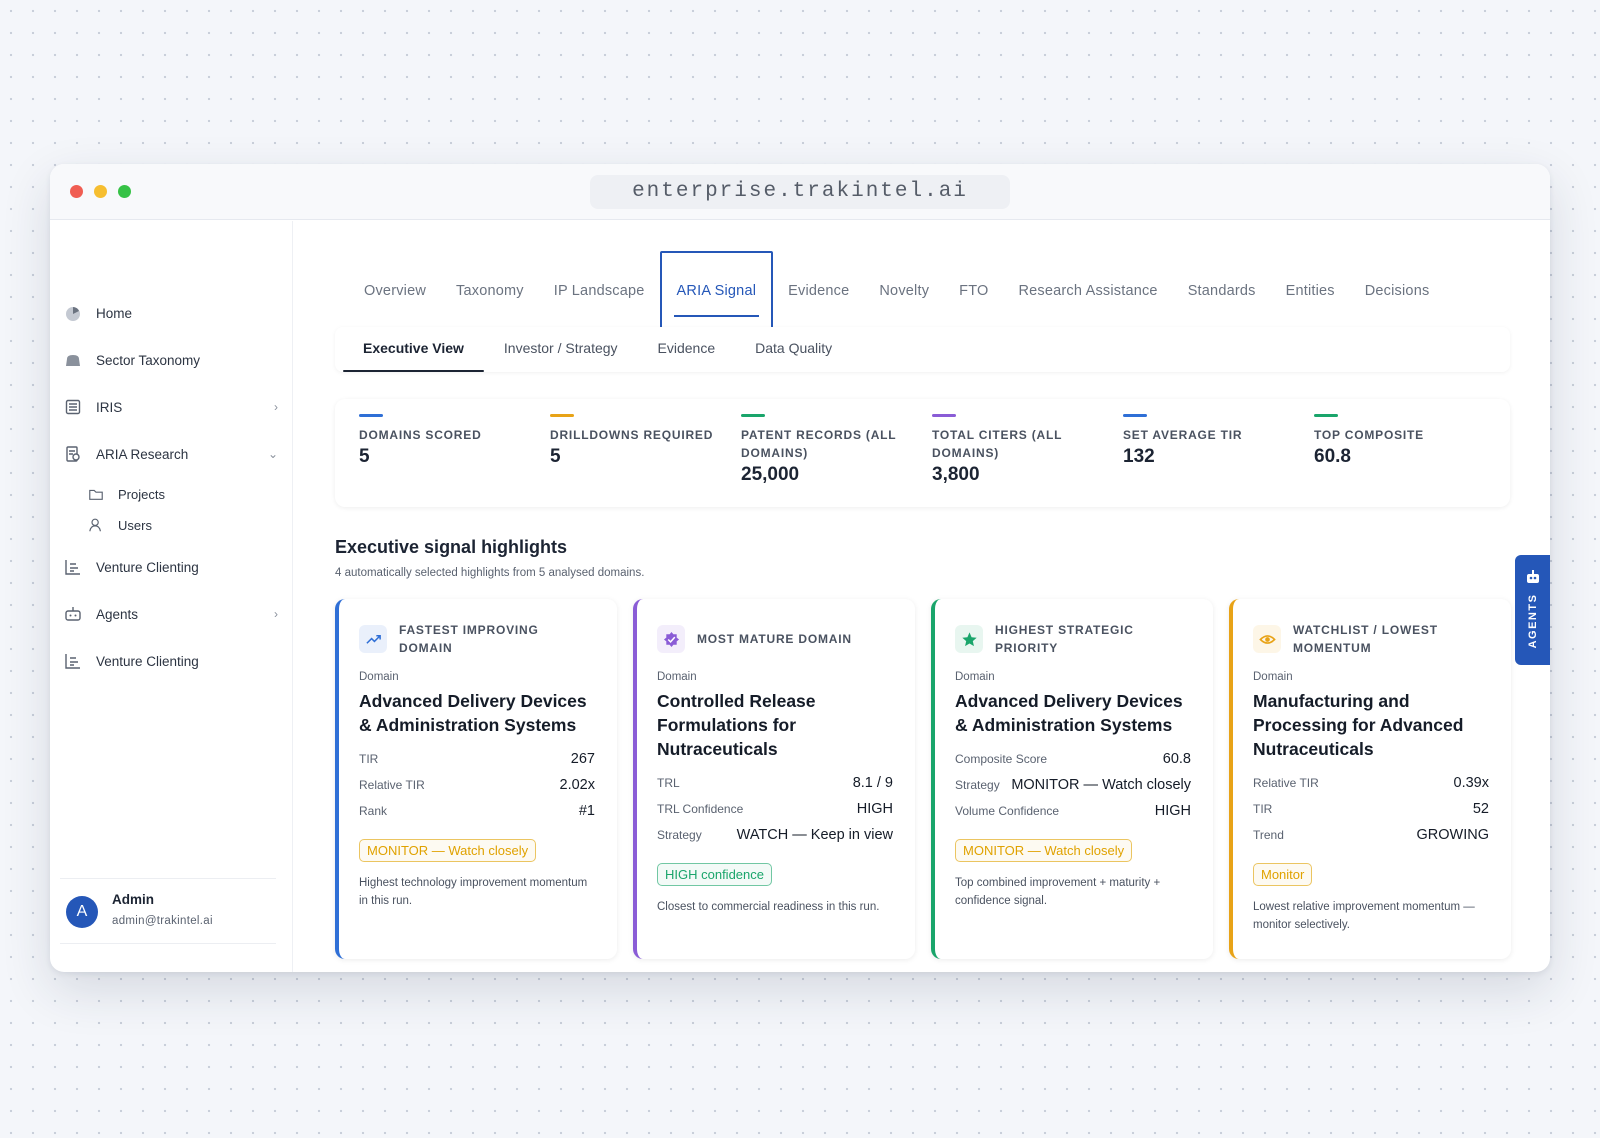 This screenshot has width=1600, height=1138. I want to click on tab: IP Landscape, so click(599, 291).